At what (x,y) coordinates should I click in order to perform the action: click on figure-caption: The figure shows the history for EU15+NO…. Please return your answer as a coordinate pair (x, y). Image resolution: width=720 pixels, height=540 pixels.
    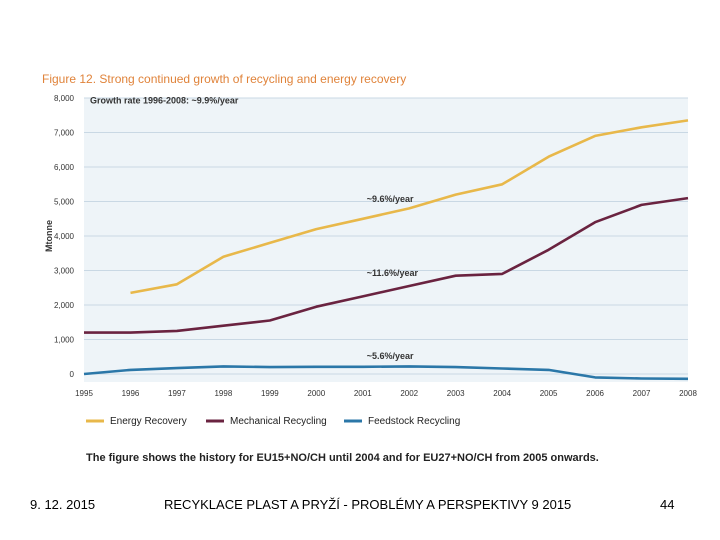
    Looking at the image, I should click on (342, 458).